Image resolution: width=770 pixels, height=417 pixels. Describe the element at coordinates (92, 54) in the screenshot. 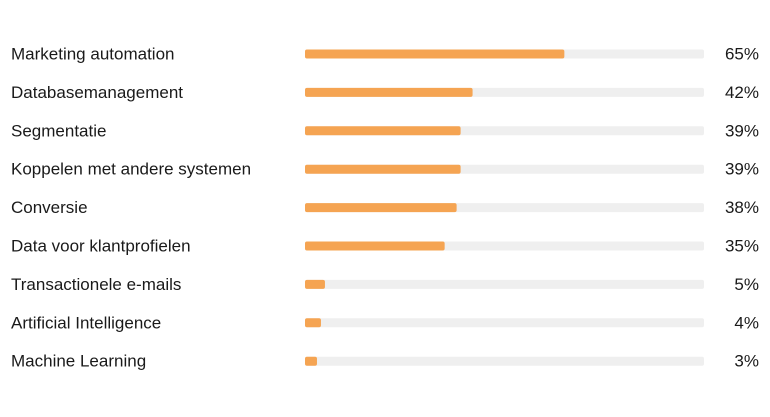

I see `category-label: Marketing automation` at that location.